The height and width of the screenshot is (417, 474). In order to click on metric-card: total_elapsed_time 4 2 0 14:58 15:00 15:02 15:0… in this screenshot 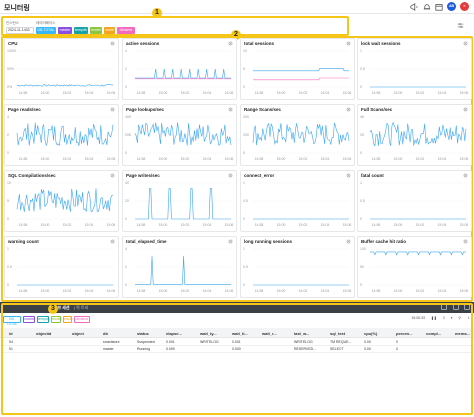, I will do `click(179, 267)`.